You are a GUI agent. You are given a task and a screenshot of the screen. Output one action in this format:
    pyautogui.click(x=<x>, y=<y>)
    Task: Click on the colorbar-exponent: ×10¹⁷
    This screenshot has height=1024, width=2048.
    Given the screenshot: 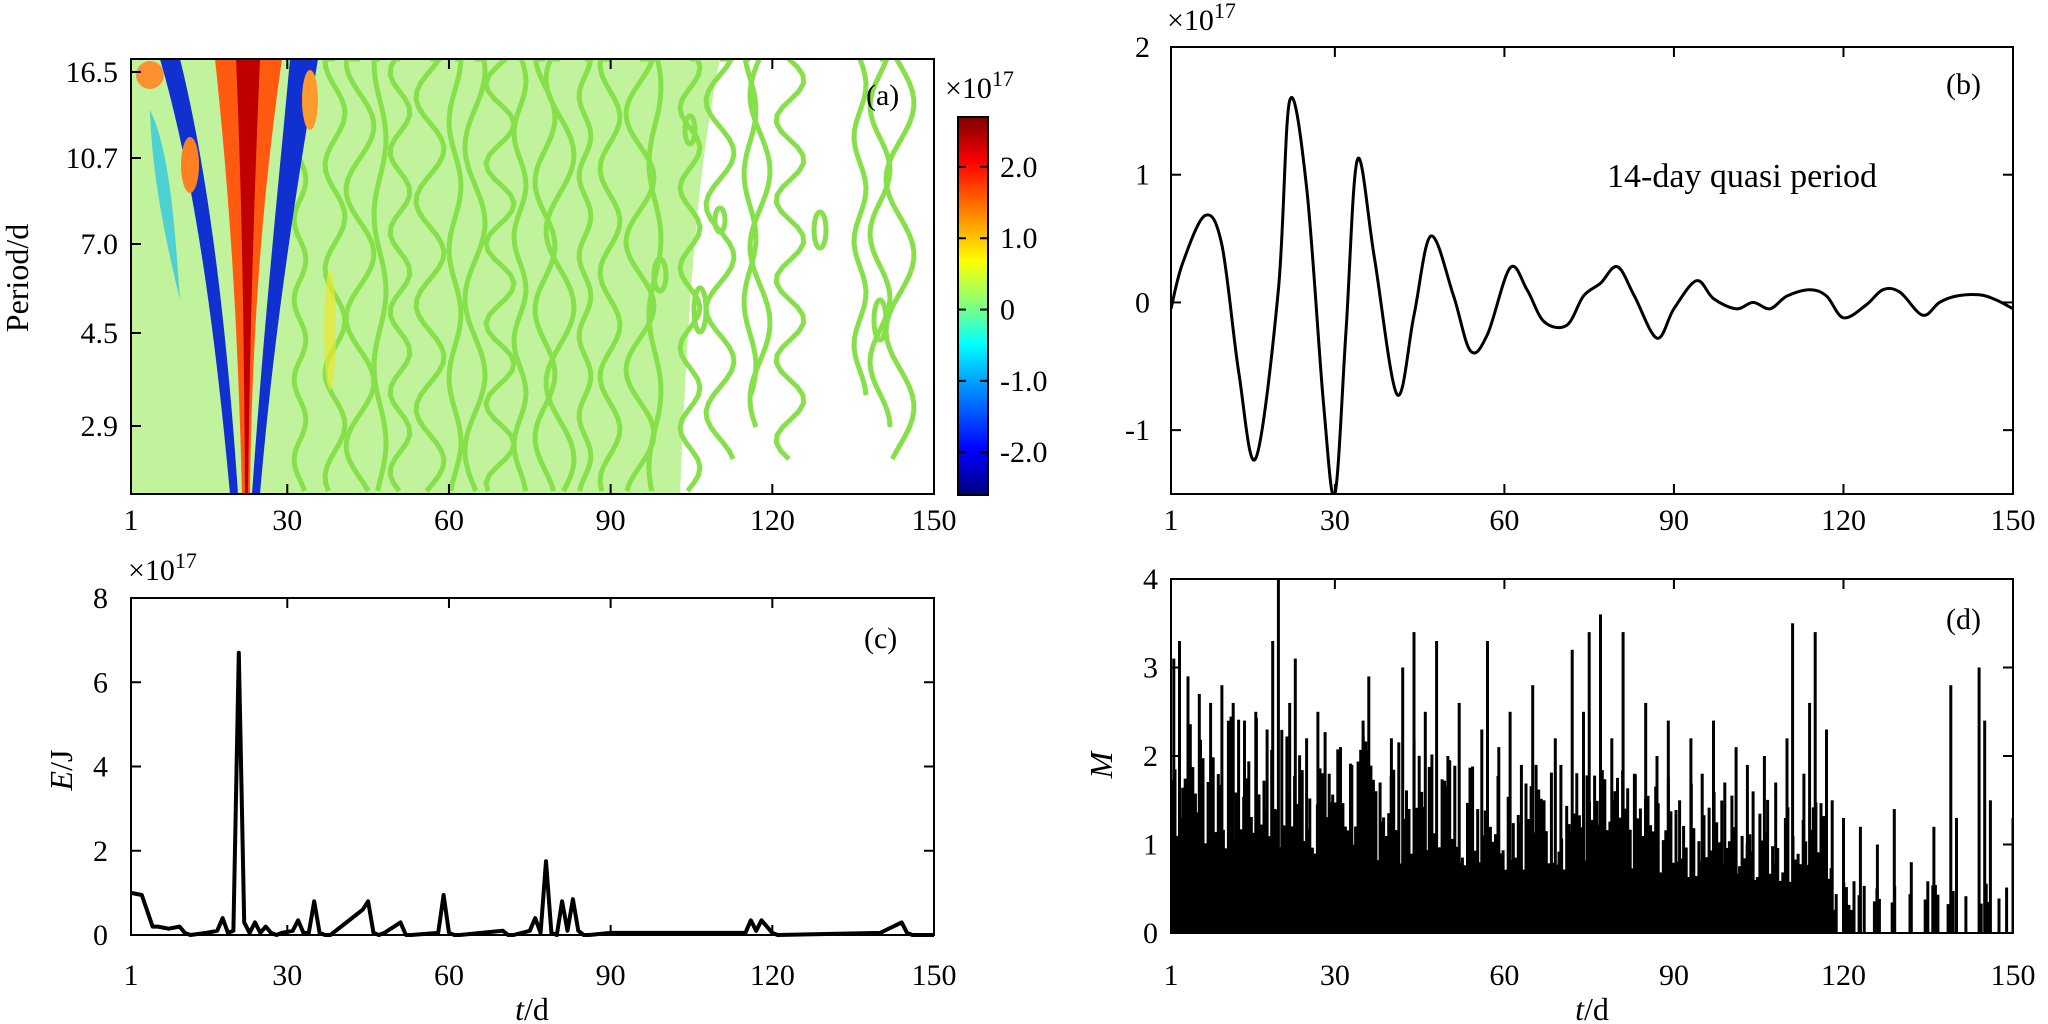 What is the action you would take?
    pyautogui.click(x=979, y=85)
    